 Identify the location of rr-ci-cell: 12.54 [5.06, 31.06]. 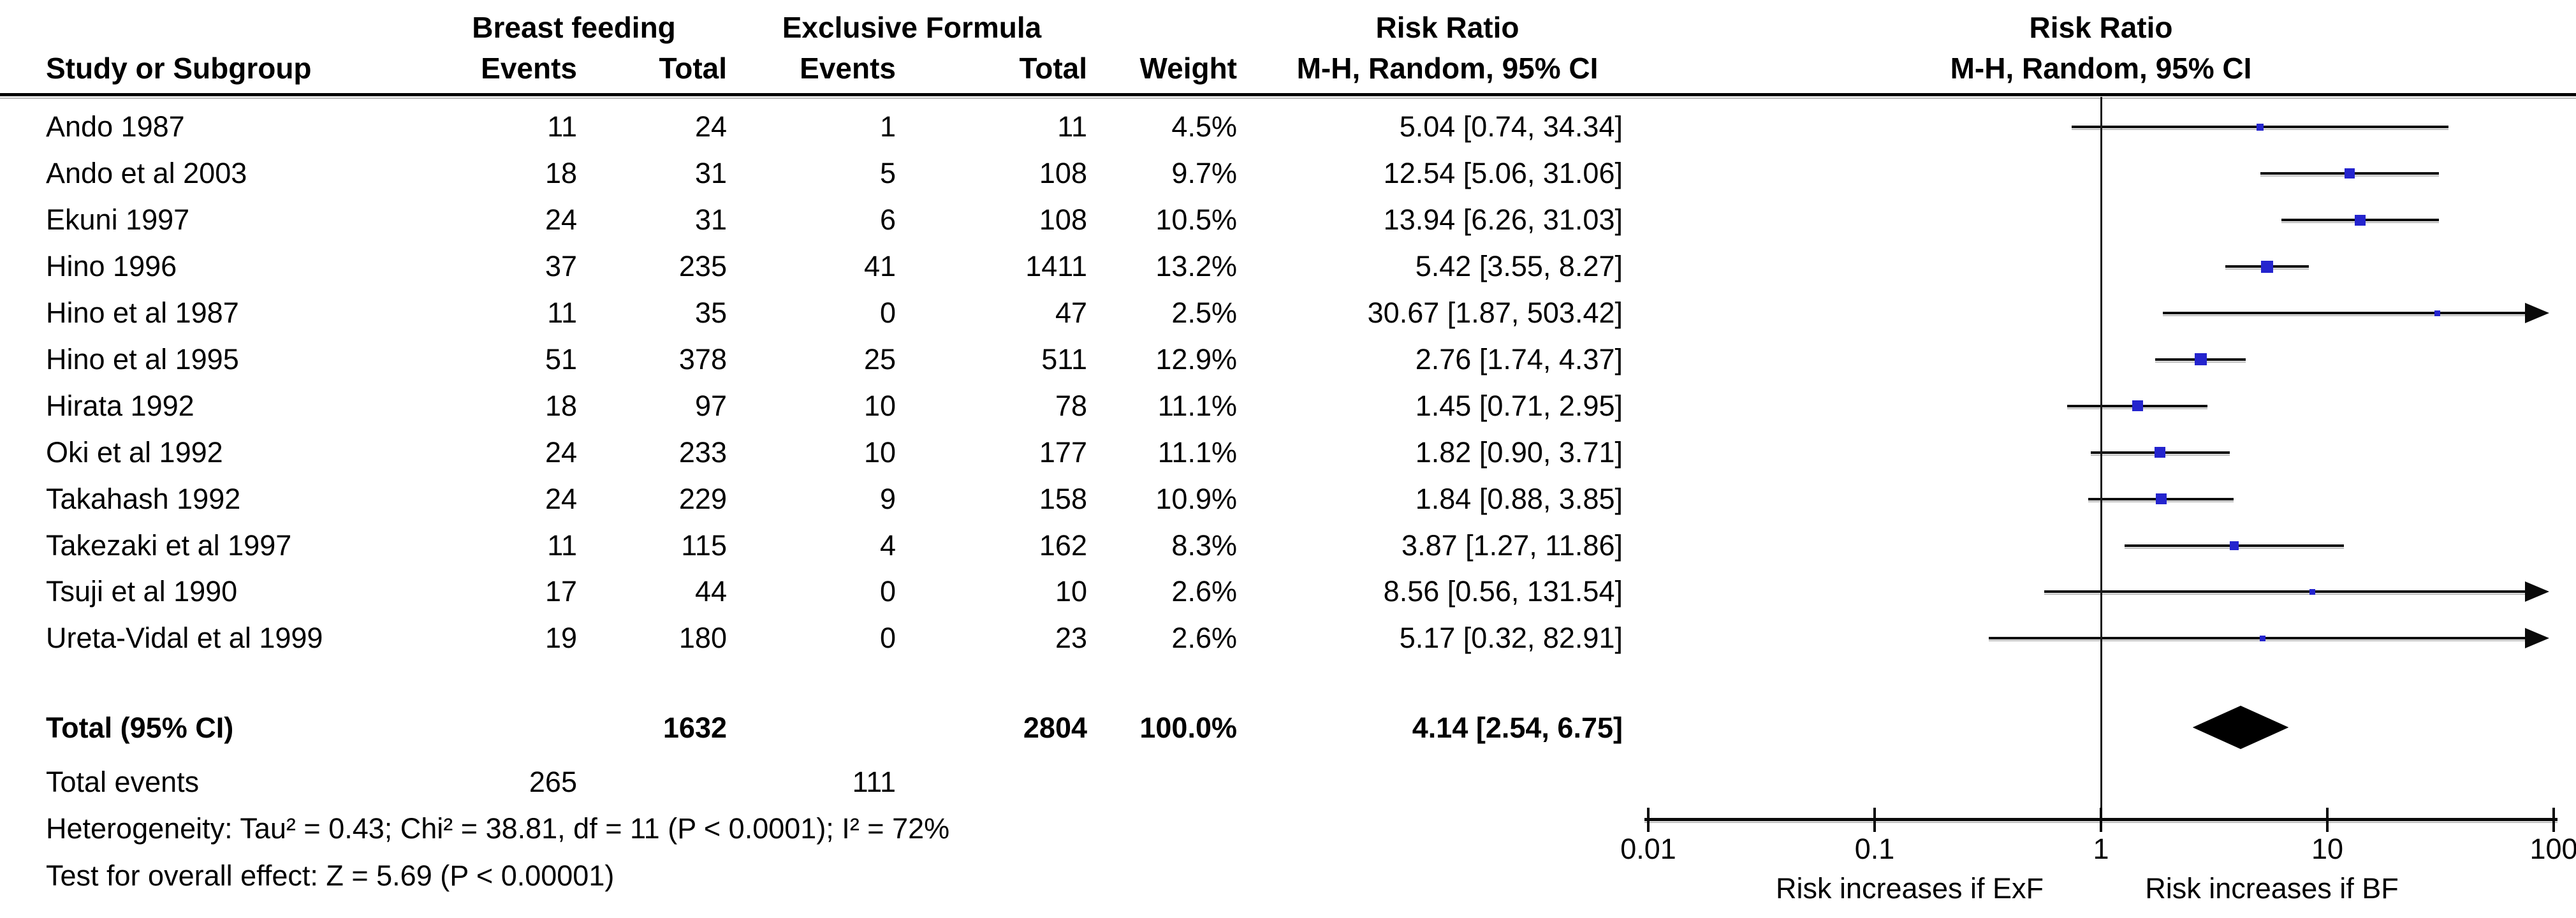
(1503, 173).